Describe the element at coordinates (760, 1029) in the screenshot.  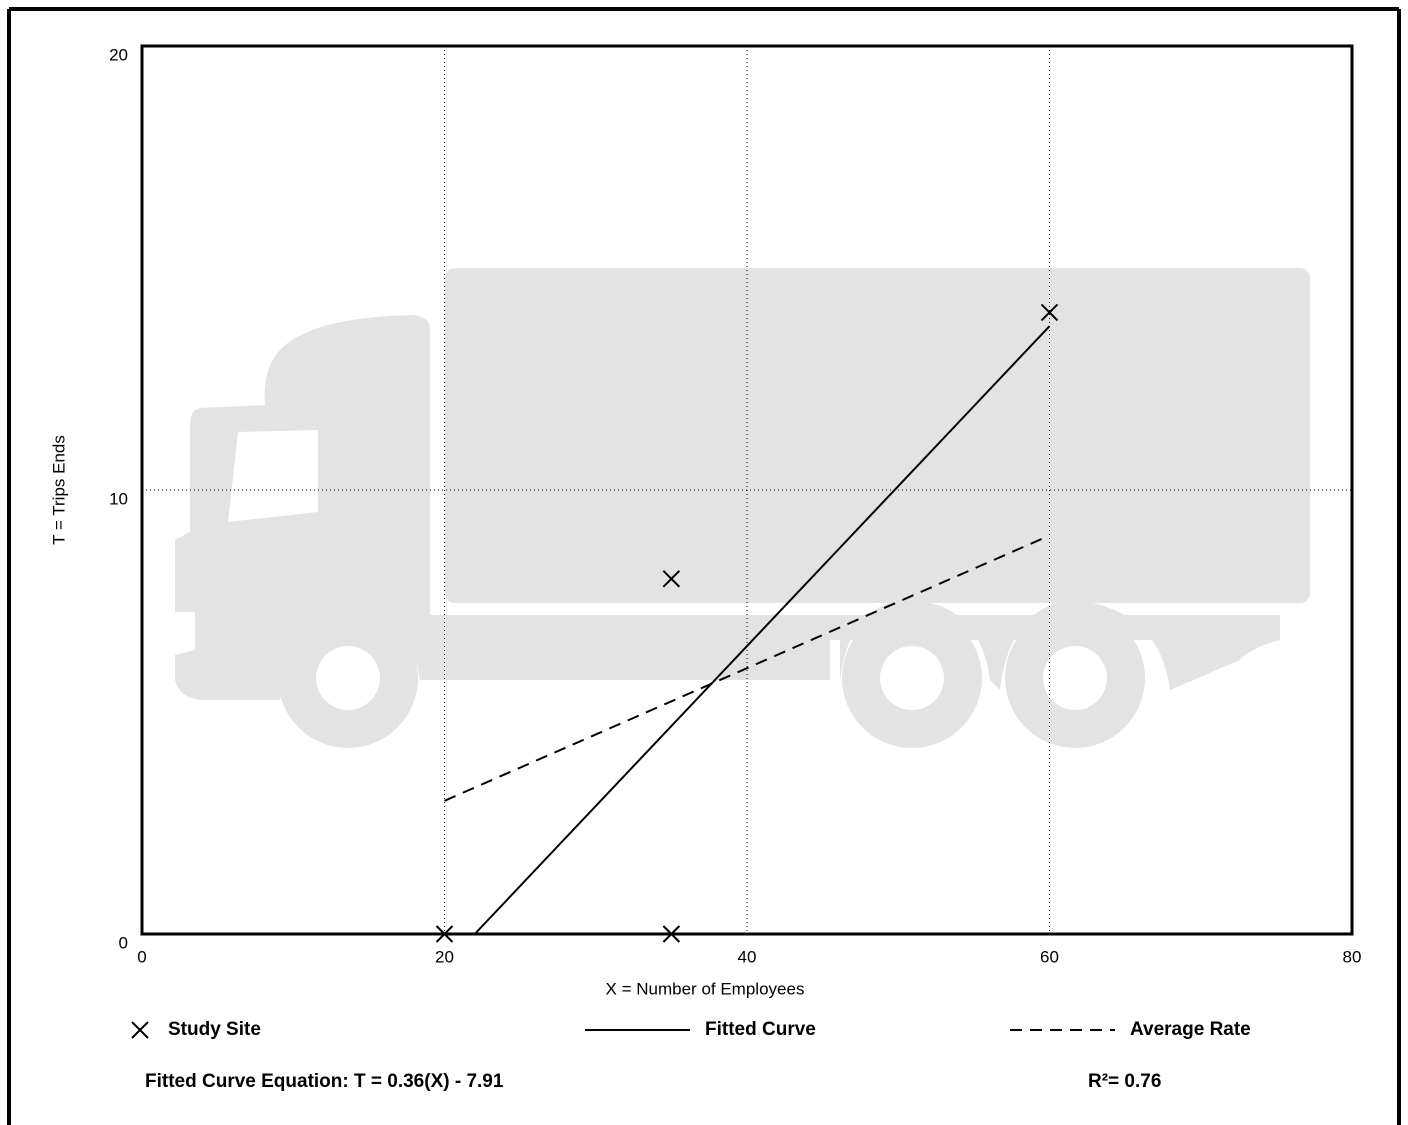
I see `legend-label: Fitted Curve` at that location.